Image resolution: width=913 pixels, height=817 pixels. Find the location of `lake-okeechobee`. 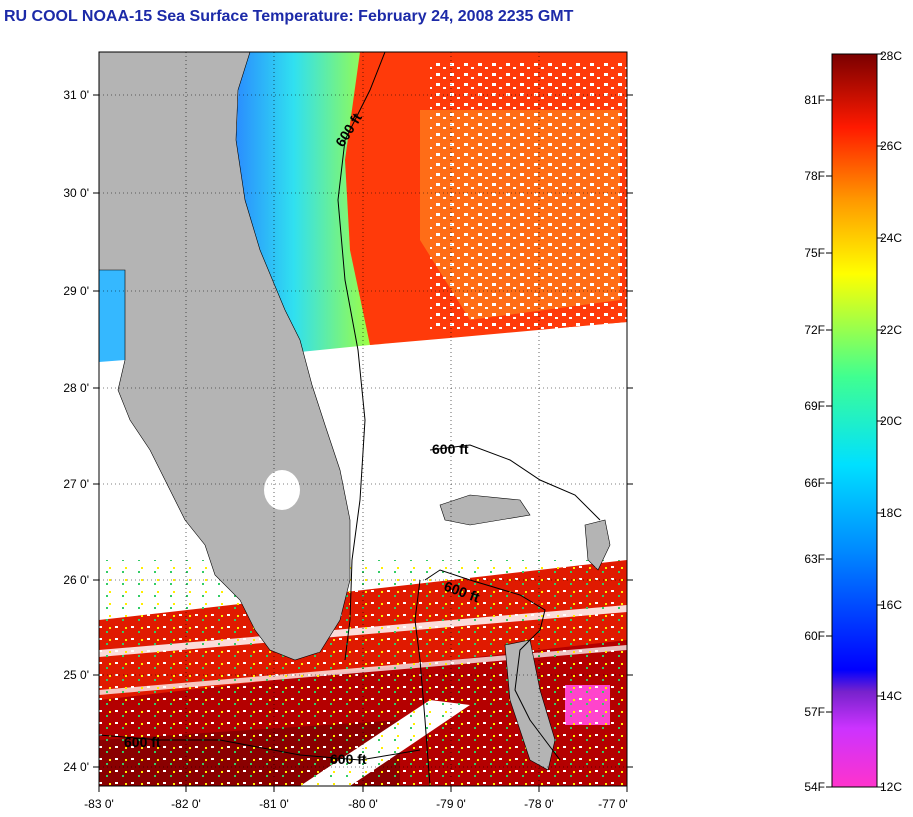

lake-okeechobee is located at coordinates (282, 490).